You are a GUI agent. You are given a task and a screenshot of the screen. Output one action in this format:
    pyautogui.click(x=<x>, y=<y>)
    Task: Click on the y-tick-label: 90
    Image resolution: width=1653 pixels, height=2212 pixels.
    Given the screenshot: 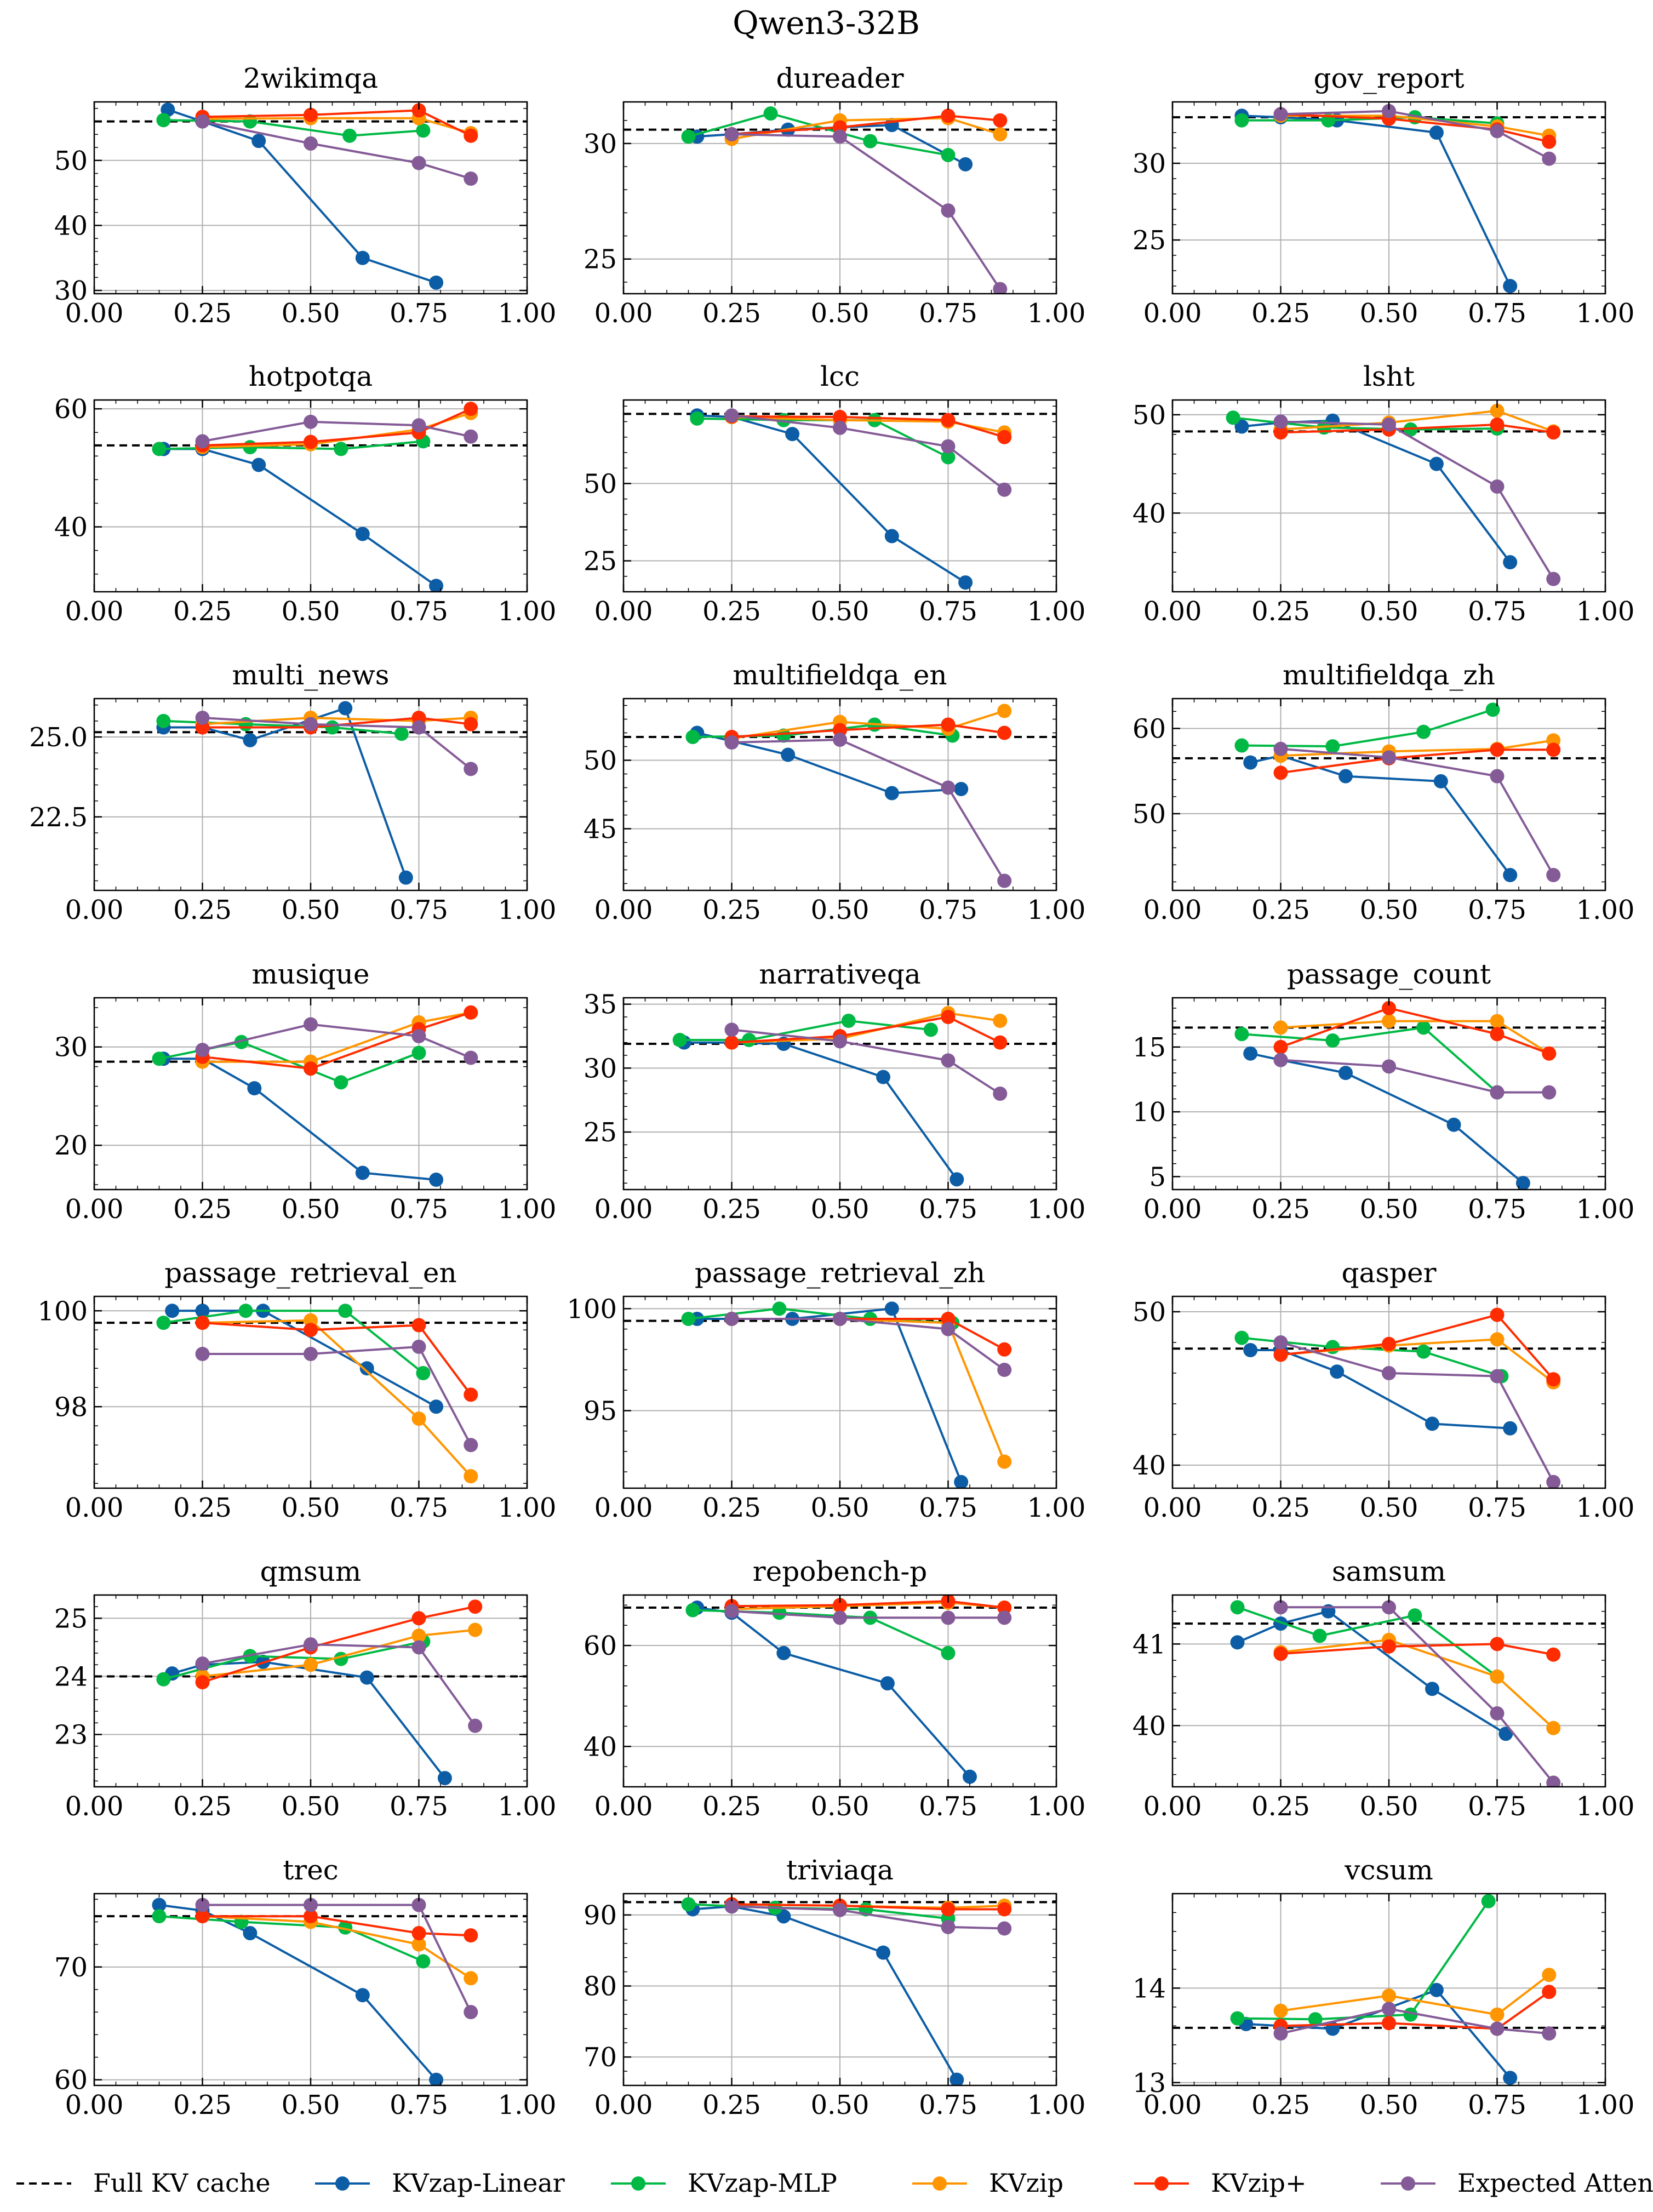 What is the action you would take?
    pyautogui.click(x=600, y=1916)
    